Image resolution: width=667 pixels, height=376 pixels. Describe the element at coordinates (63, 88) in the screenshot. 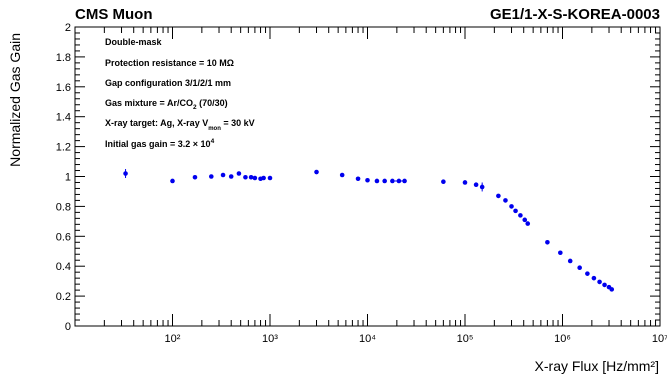

I see `y-tick-label: 1.6` at that location.